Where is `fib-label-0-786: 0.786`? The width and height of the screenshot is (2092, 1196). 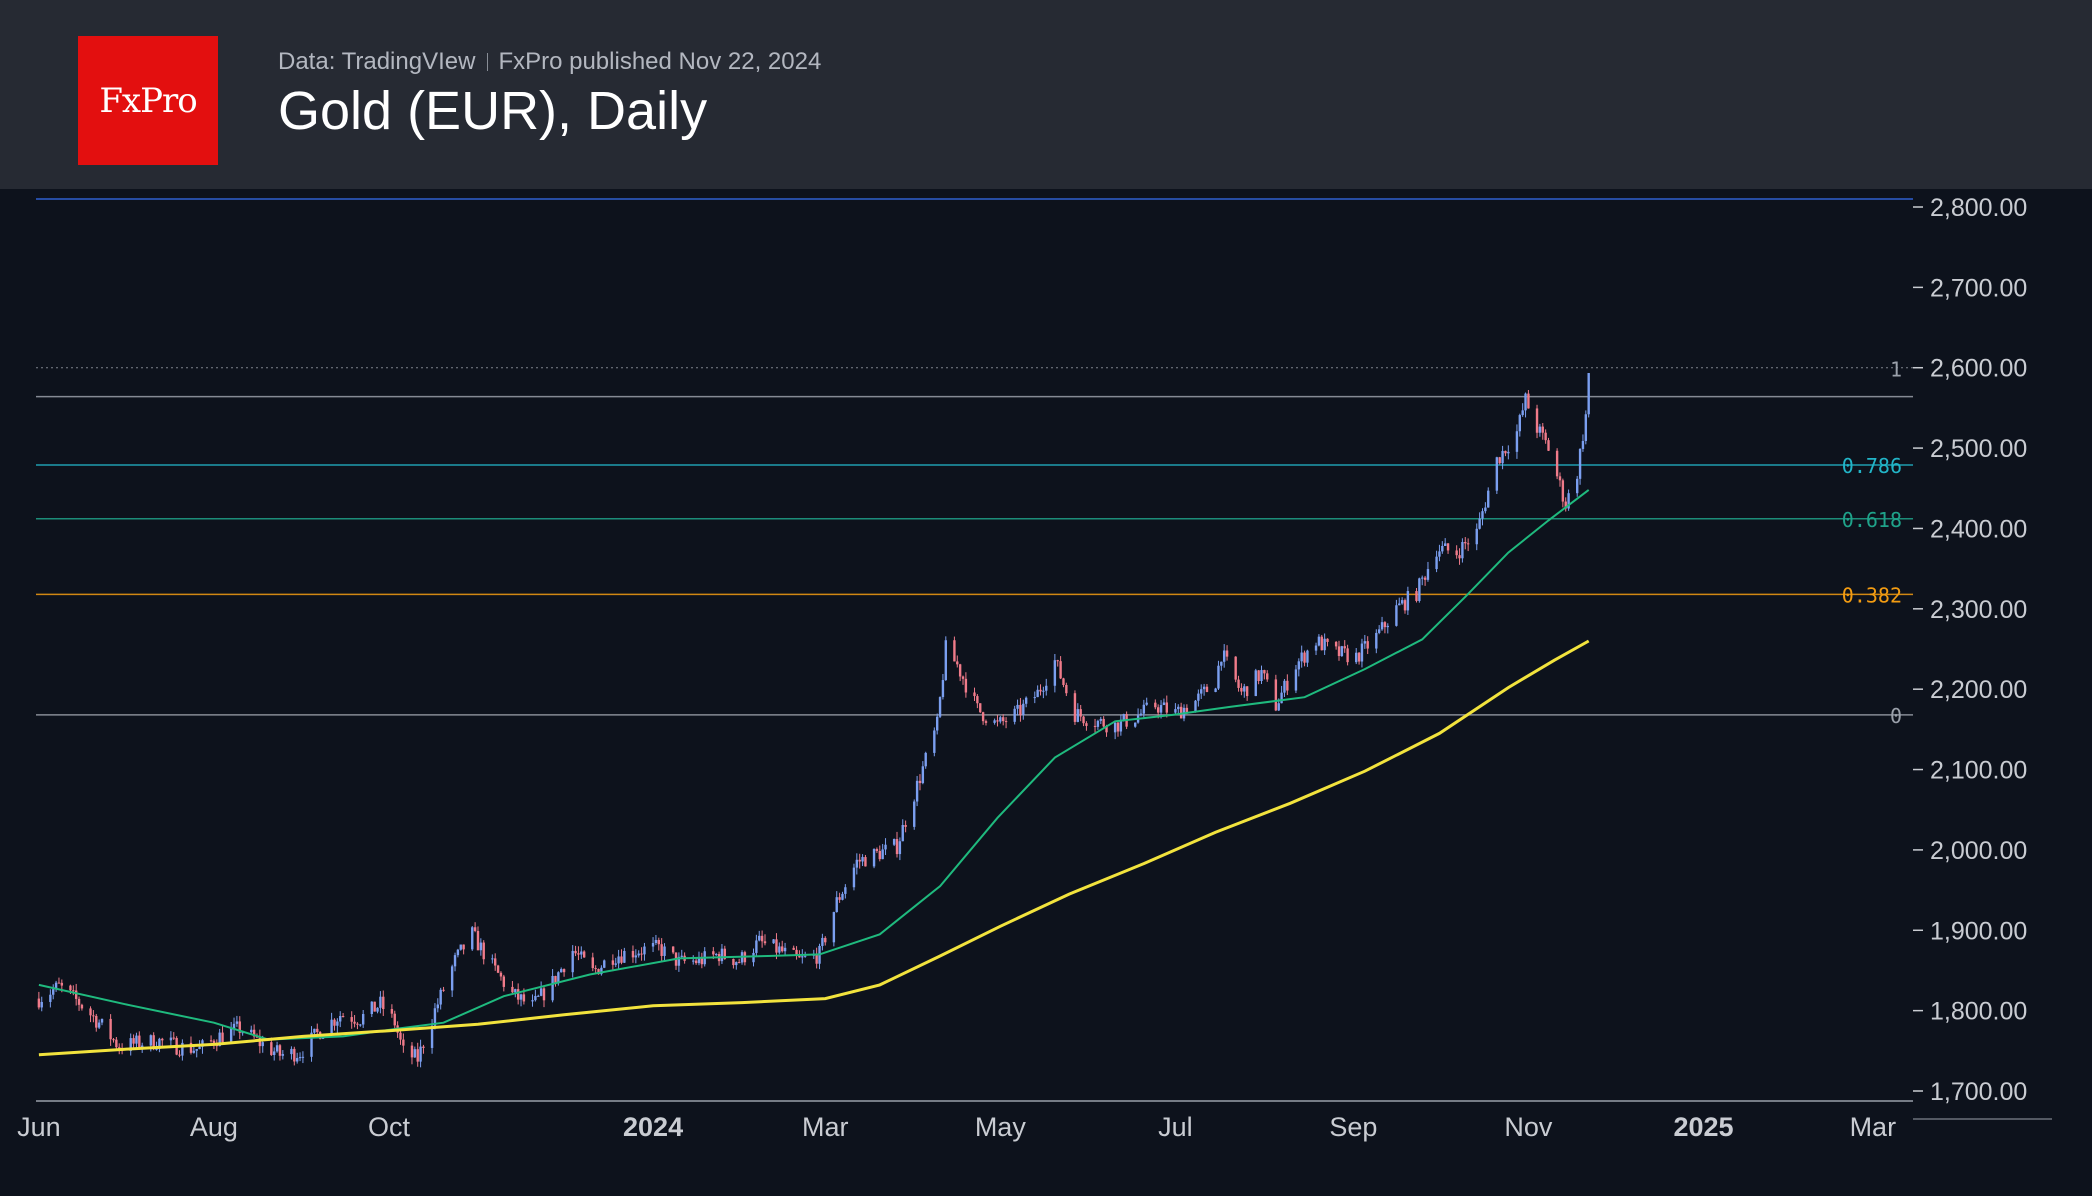
fib-label-0-786: 0.786 is located at coordinates (1872, 466).